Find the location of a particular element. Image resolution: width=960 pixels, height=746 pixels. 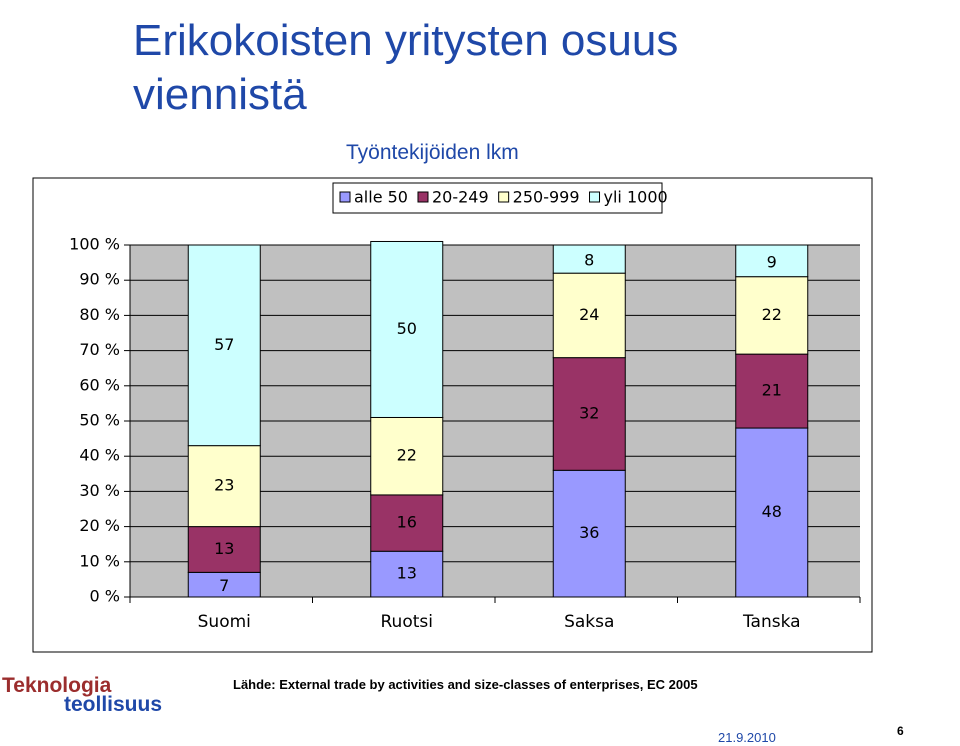

data-label: 8 is located at coordinates (589, 260).